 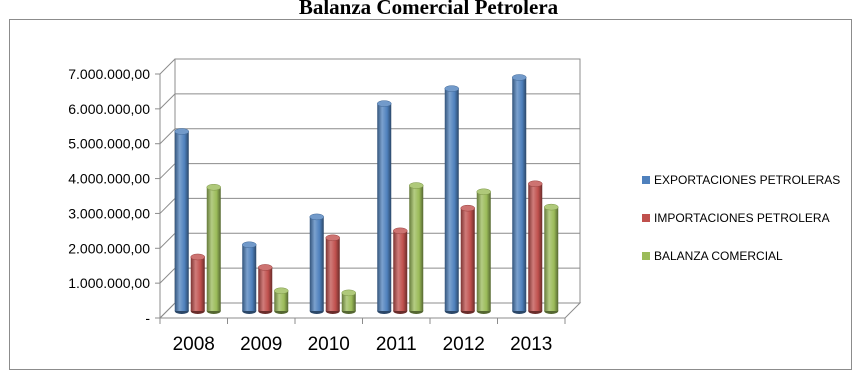 I want to click on y-tick-label-1: 1.000.000,00, so click(x=109, y=283).